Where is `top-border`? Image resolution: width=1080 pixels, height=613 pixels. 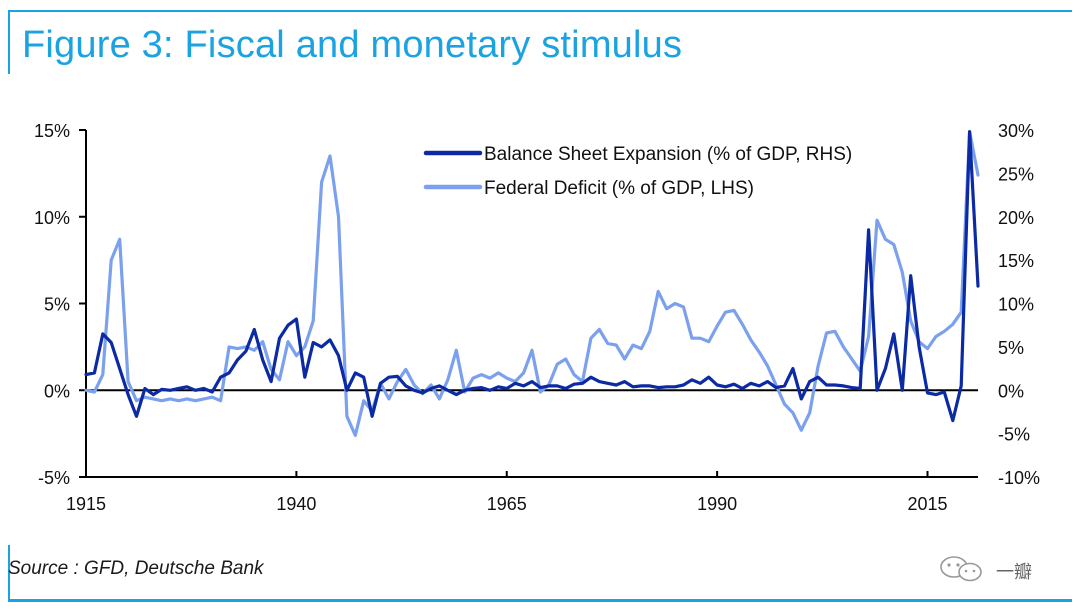 top-border is located at coordinates (540, 11).